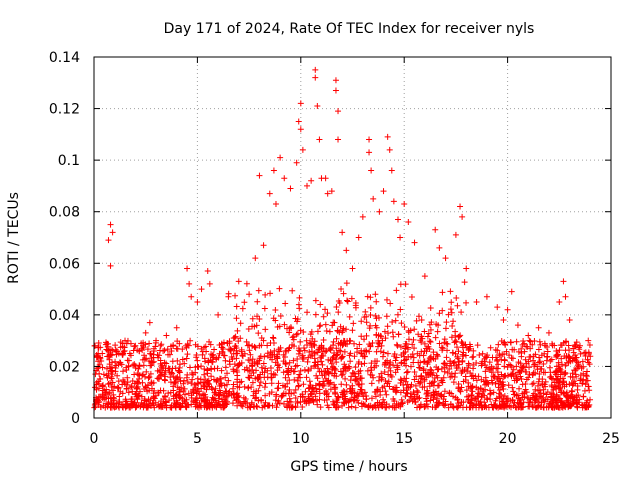 Image resolution: width=640 pixels, height=480 pixels. I want to click on x-tick-label: 20, so click(508, 439).